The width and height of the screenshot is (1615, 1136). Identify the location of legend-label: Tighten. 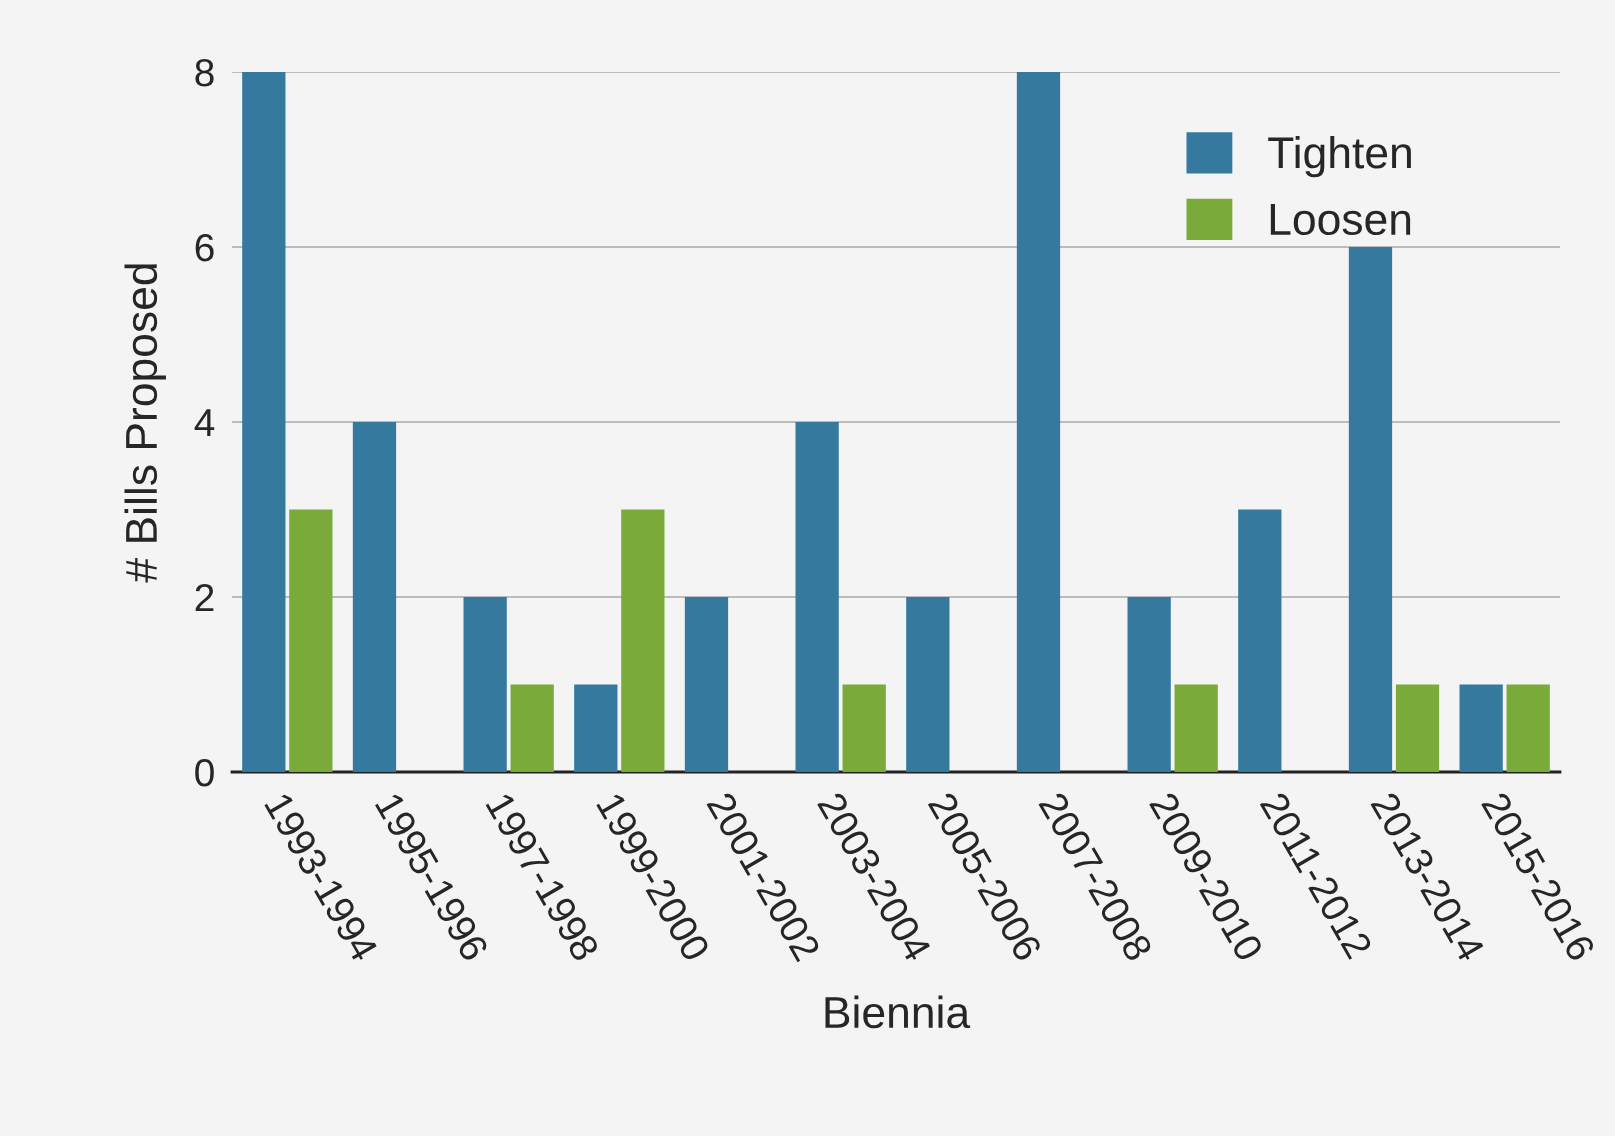
(1339, 156).